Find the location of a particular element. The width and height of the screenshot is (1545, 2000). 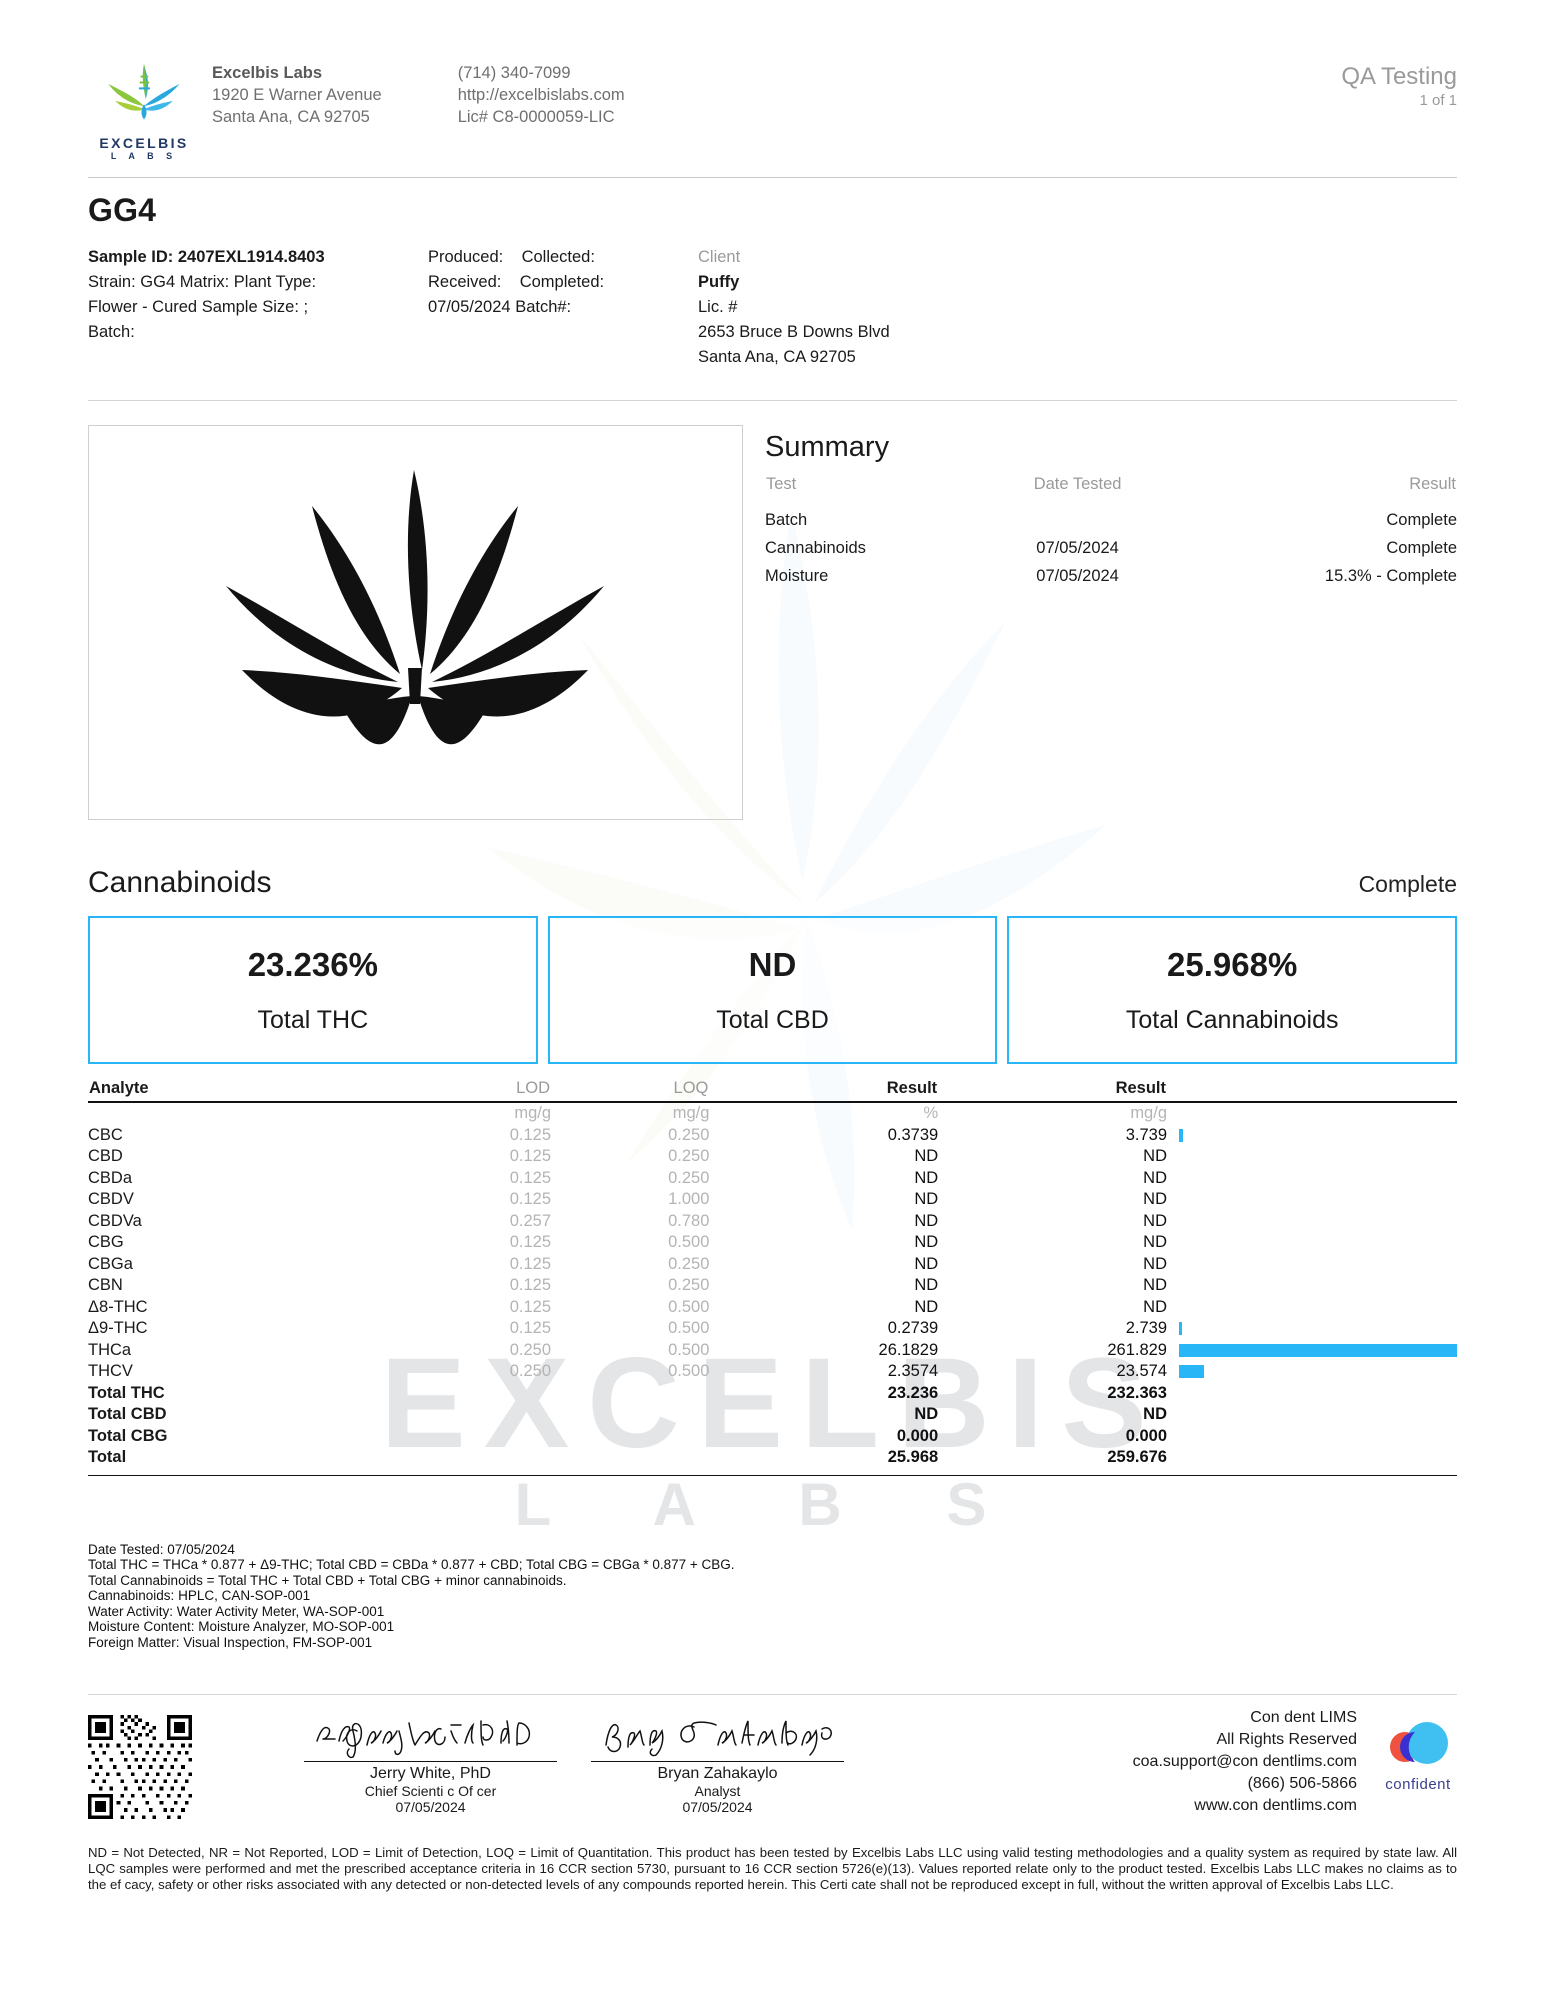

lims-name: Con dent LIMS is located at coordinates (1303, 1717).